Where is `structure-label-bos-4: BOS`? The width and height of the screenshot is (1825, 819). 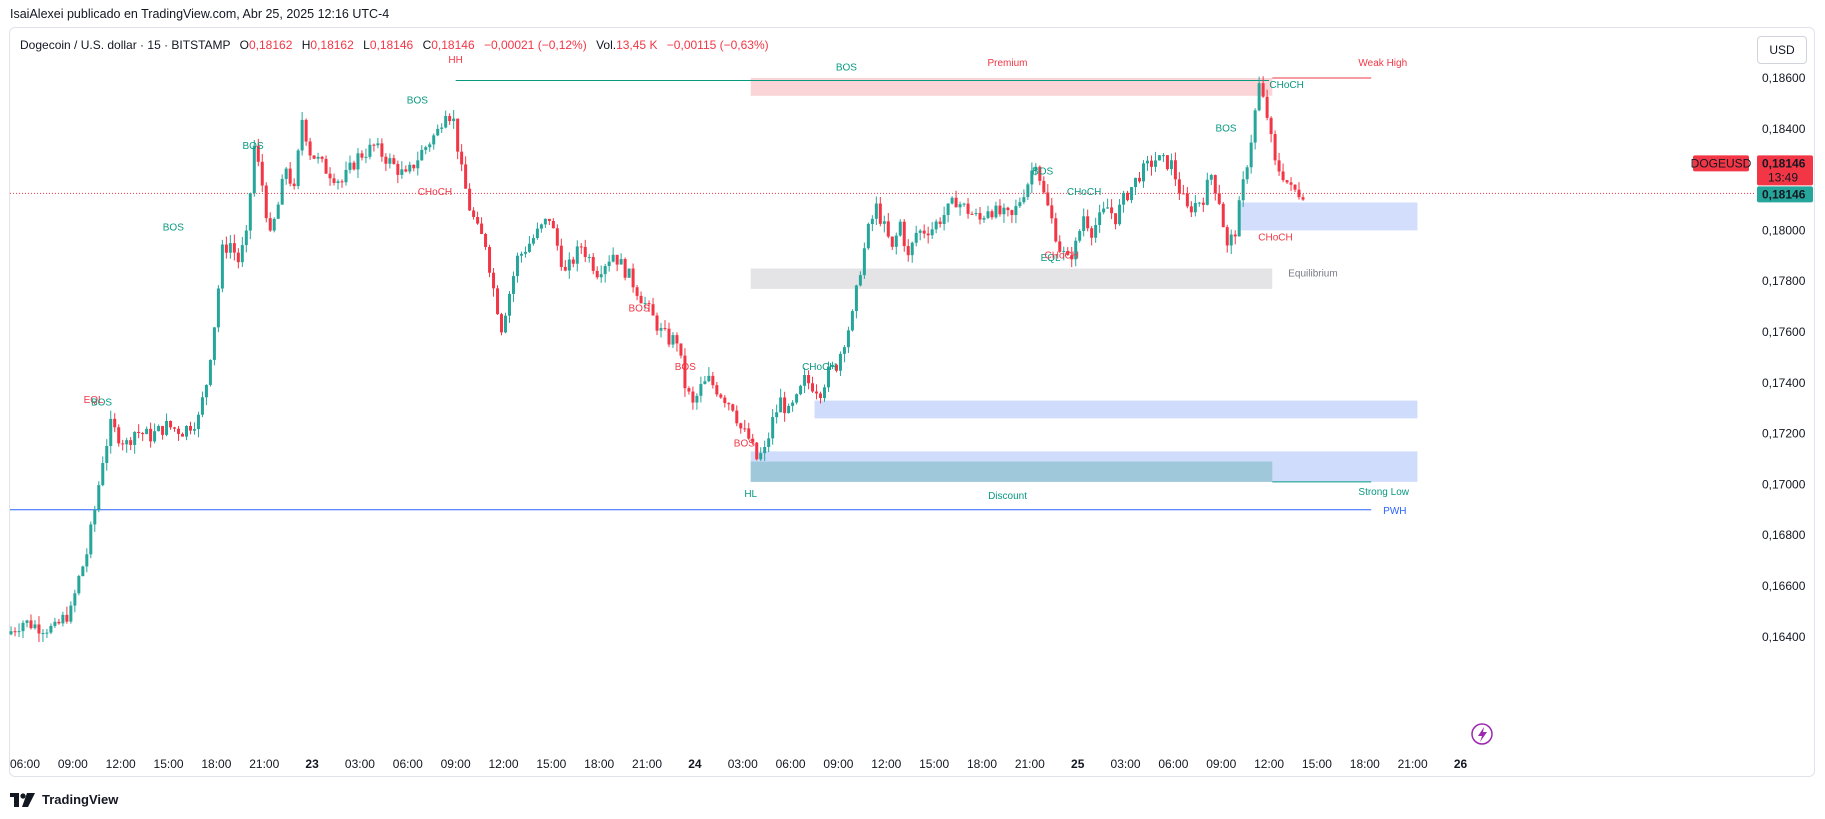
structure-label-bos-4: BOS is located at coordinates (101, 403).